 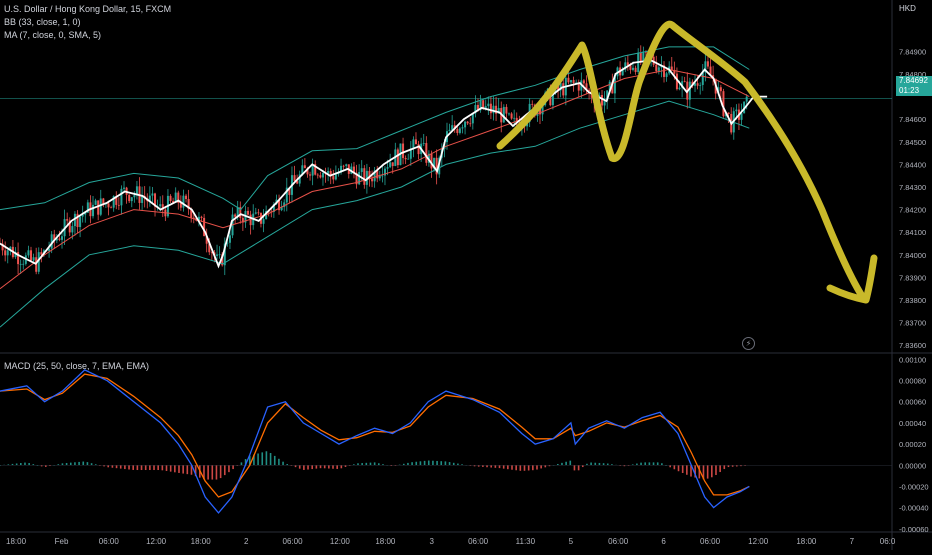 I want to click on last-price-tag: 7.84692, so click(x=914, y=81).